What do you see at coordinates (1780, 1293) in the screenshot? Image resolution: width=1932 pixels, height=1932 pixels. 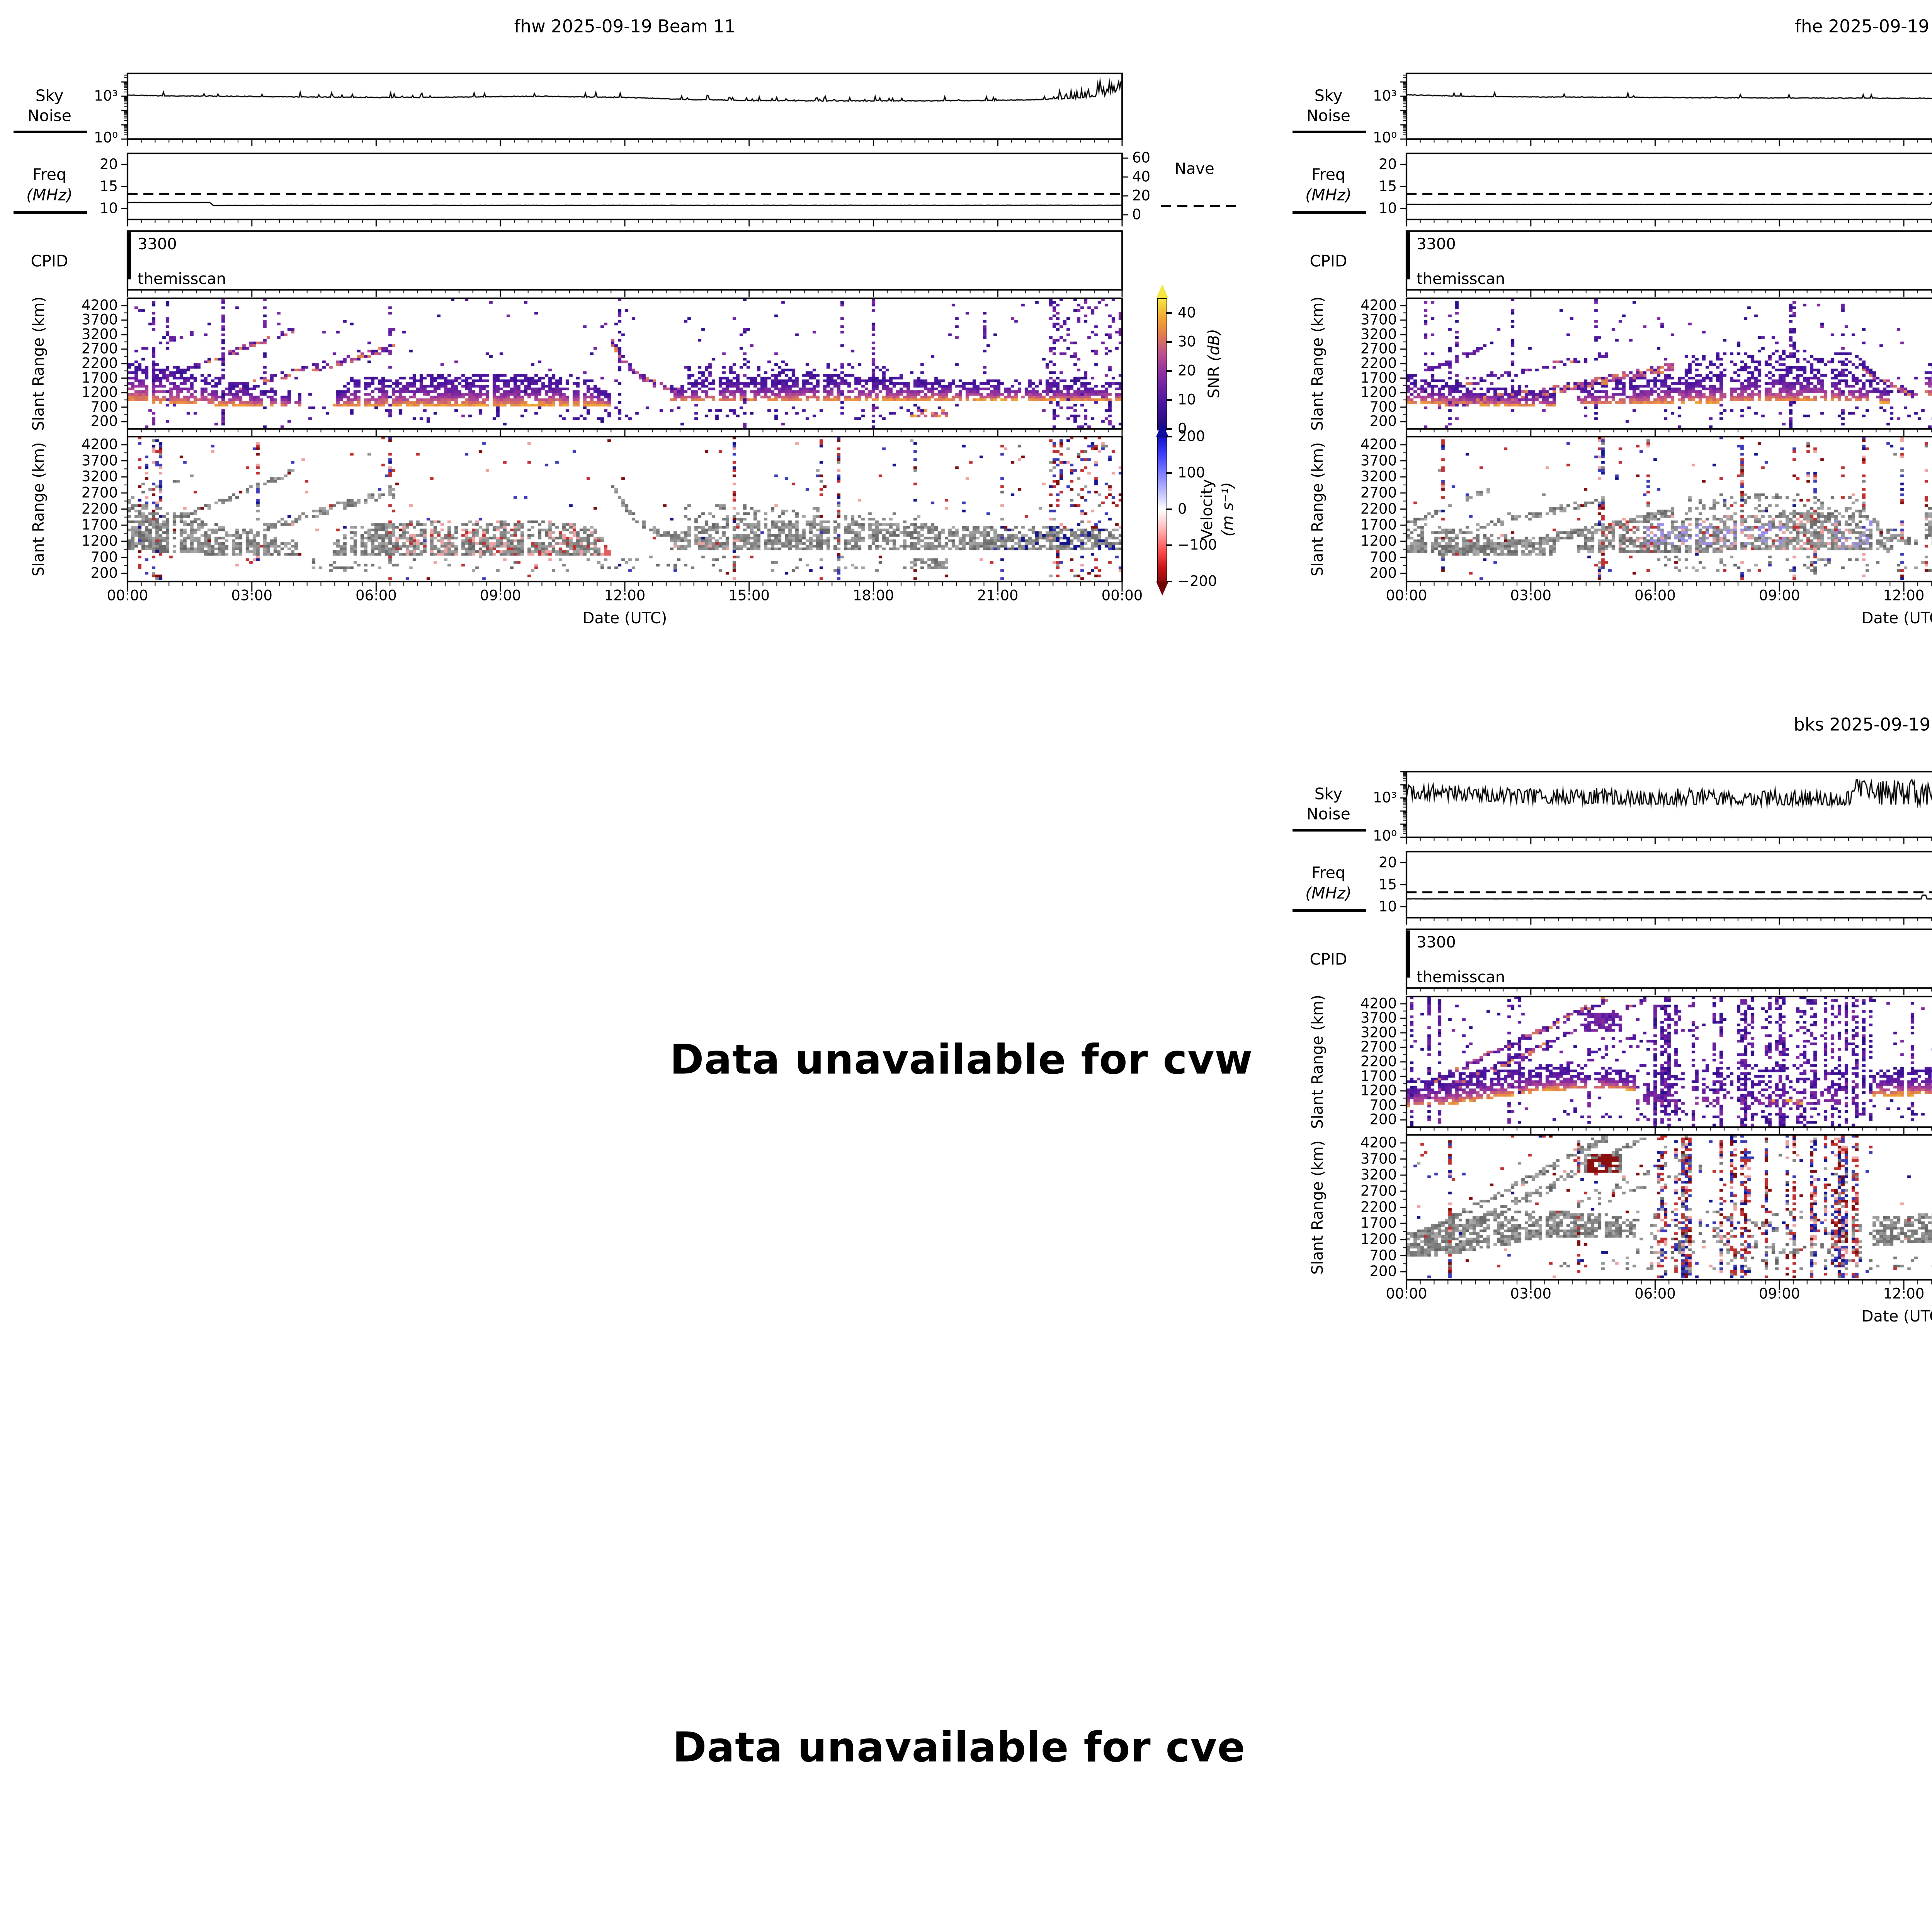 I see `time-tick-label: 09:00` at bounding box center [1780, 1293].